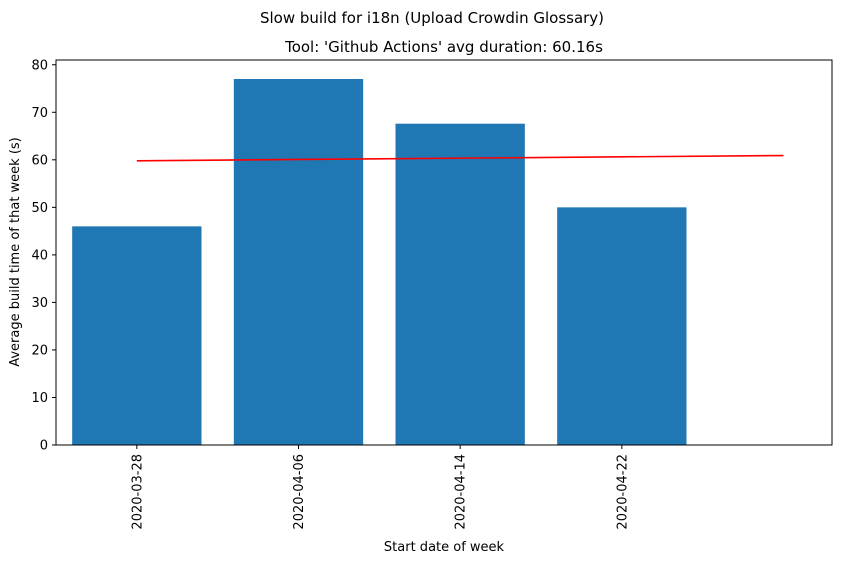  I want to click on y-tick-label: 30, so click(39, 303).